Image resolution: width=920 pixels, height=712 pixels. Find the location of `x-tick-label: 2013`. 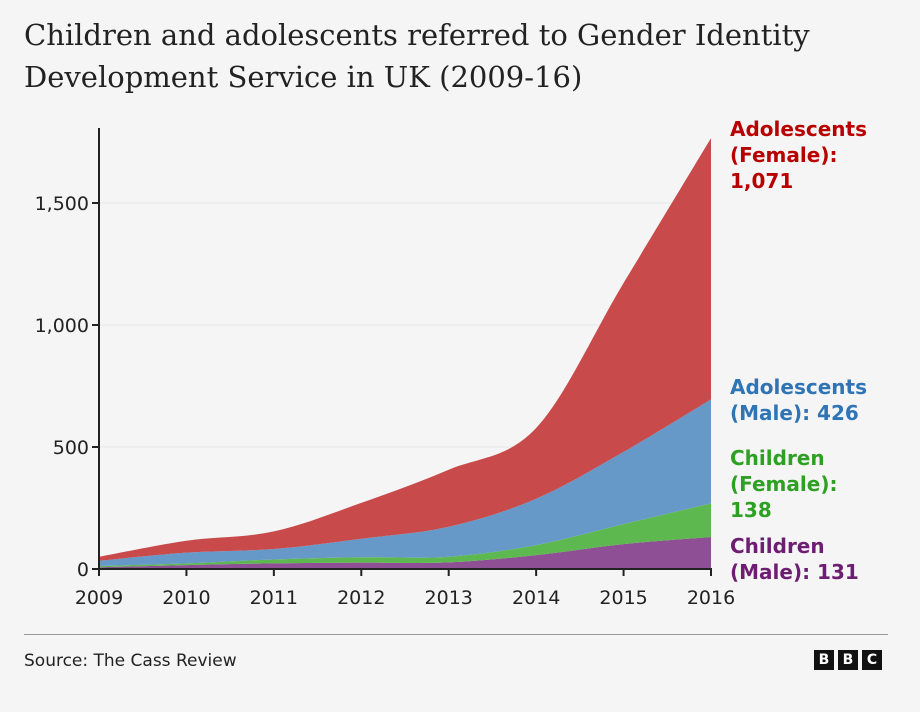

x-tick-label: 2013 is located at coordinates (449, 598).